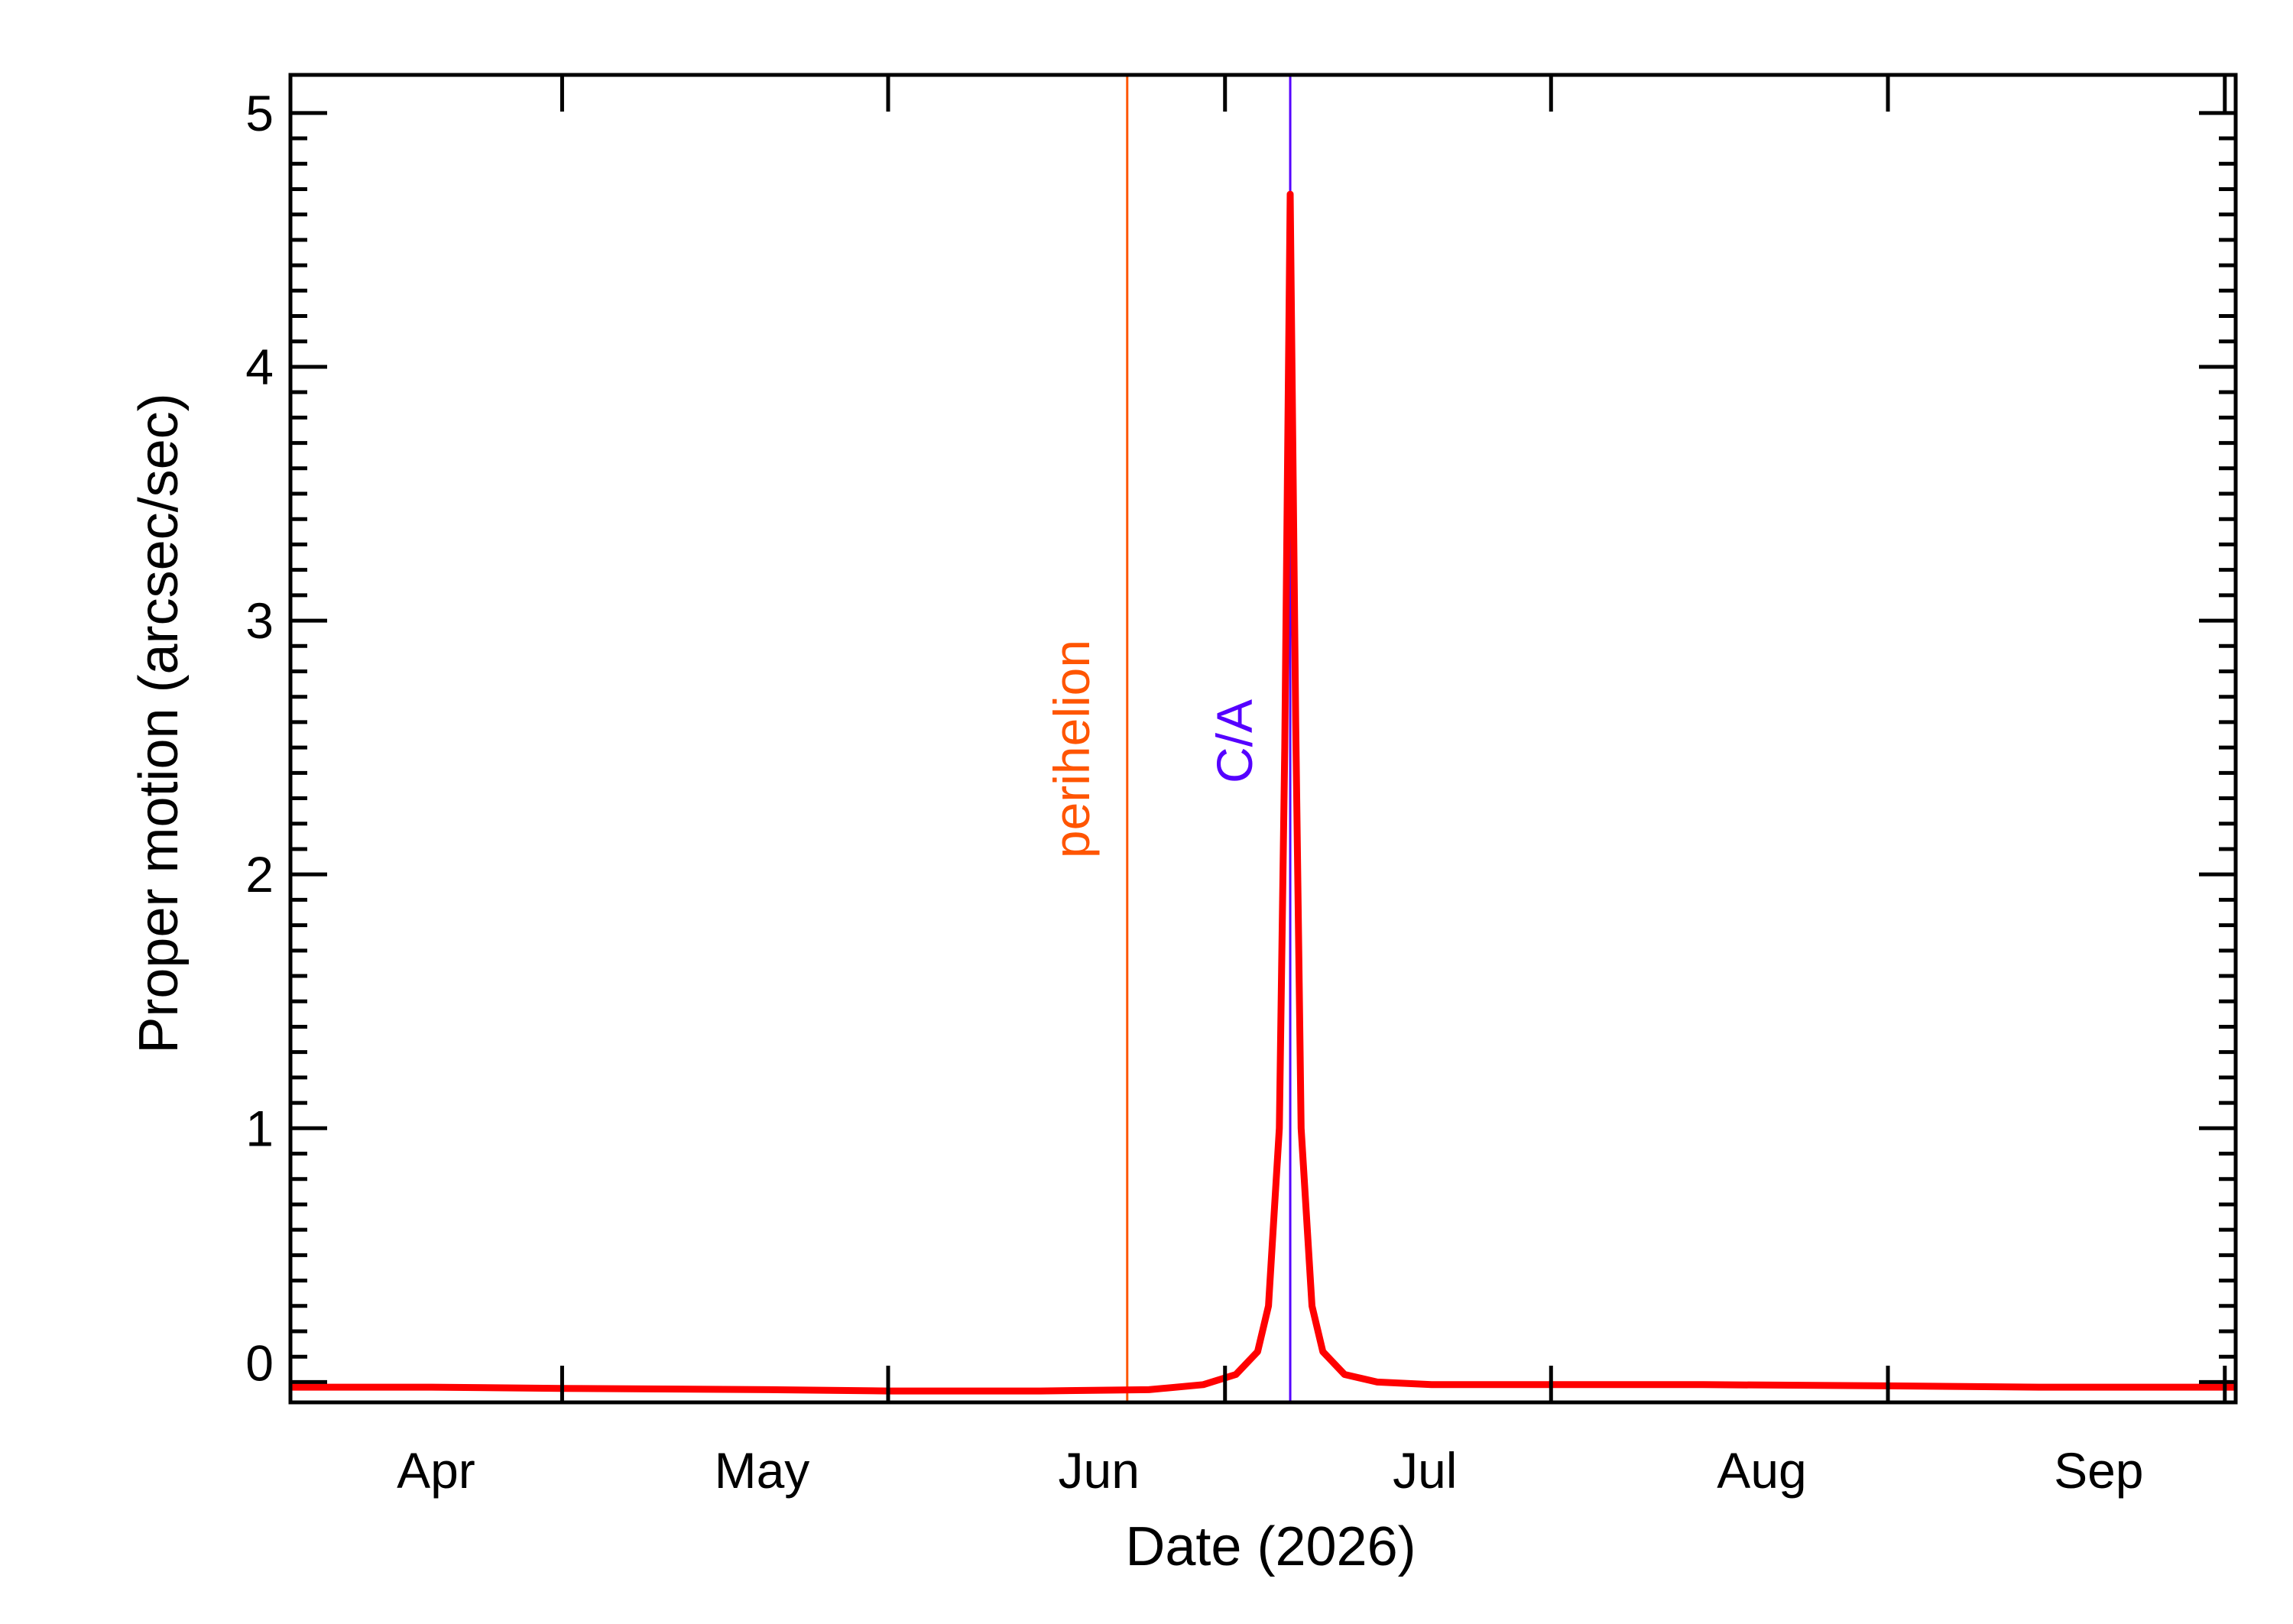  I want to click on x-tick-label: Jul, so click(1425, 1470).